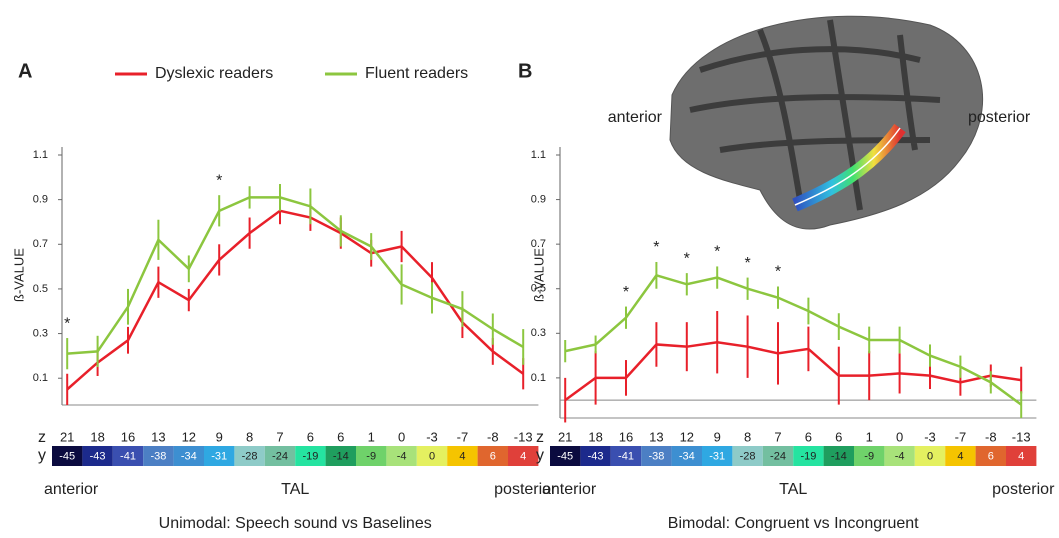 The height and width of the screenshot is (538, 1059). What do you see at coordinates (432, 436) in the screenshot?
I see `z-label: -3` at bounding box center [432, 436].